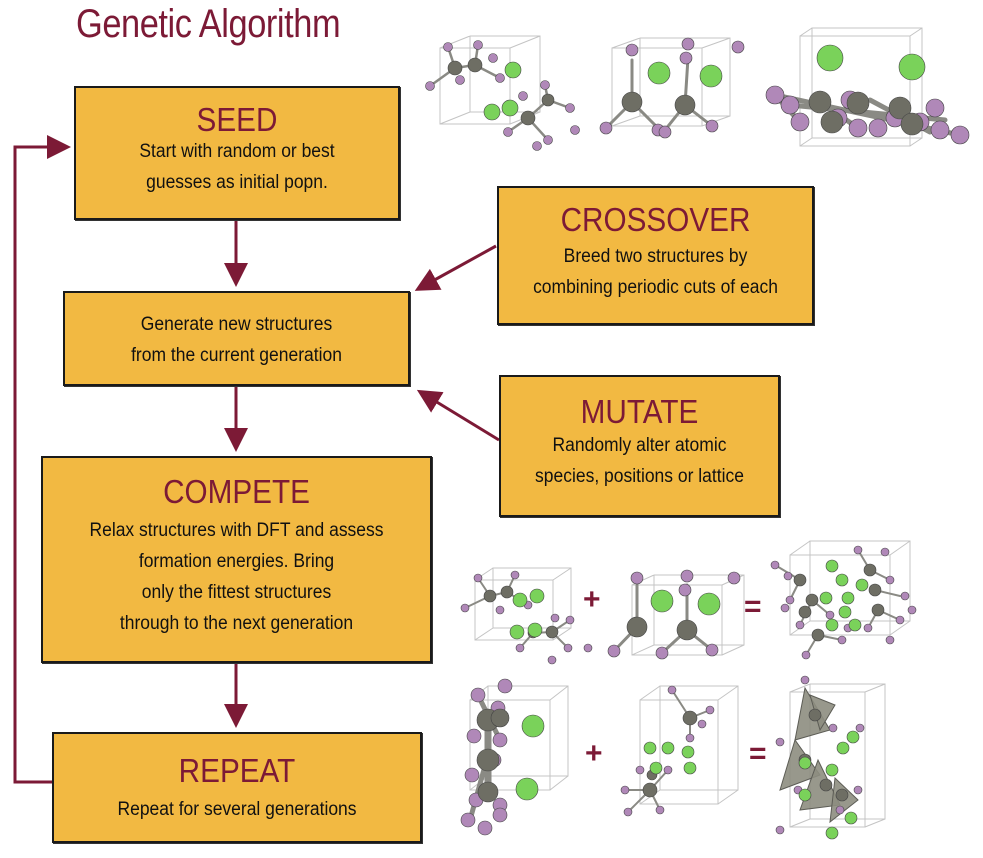 This screenshot has width=983, height=858. What do you see at coordinates (236, 491) in the screenshot?
I see `compete-title: COMPETE` at bounding box center [236, 491].